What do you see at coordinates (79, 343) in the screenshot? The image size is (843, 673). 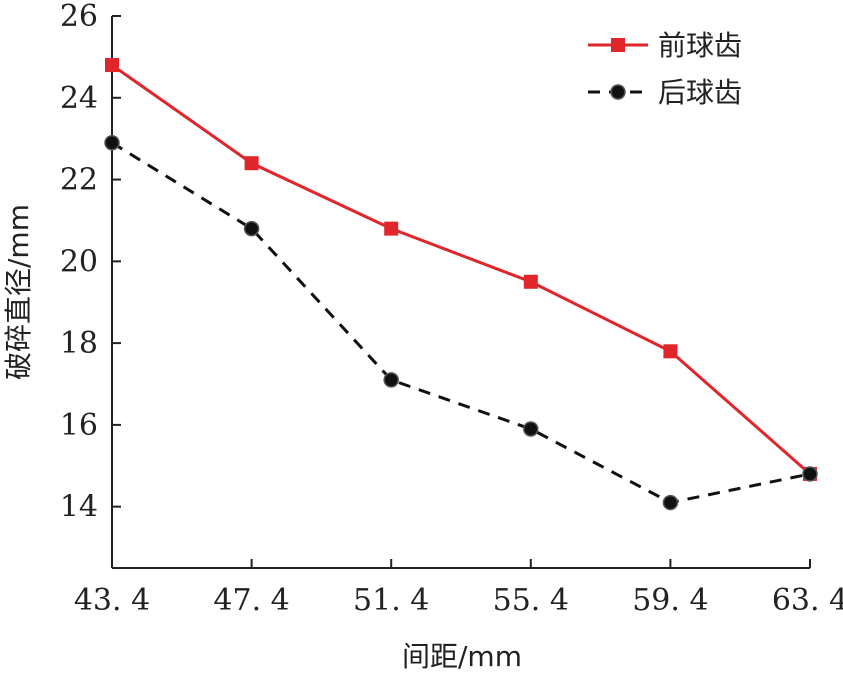 I see `y-tick-label: 18` at bounding box center [79, 343].